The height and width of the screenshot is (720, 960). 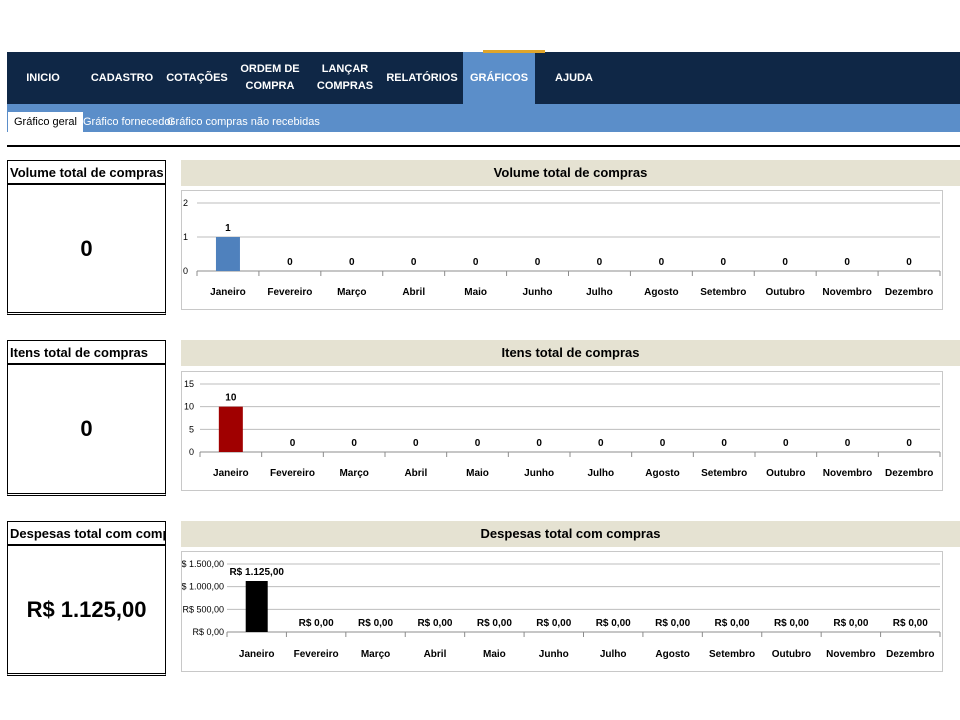 What do you see at coordinates (203, 587) in the screenshot?
I see `y-tick-label: R$ 1.000,00` at bounding box center [203, 587].